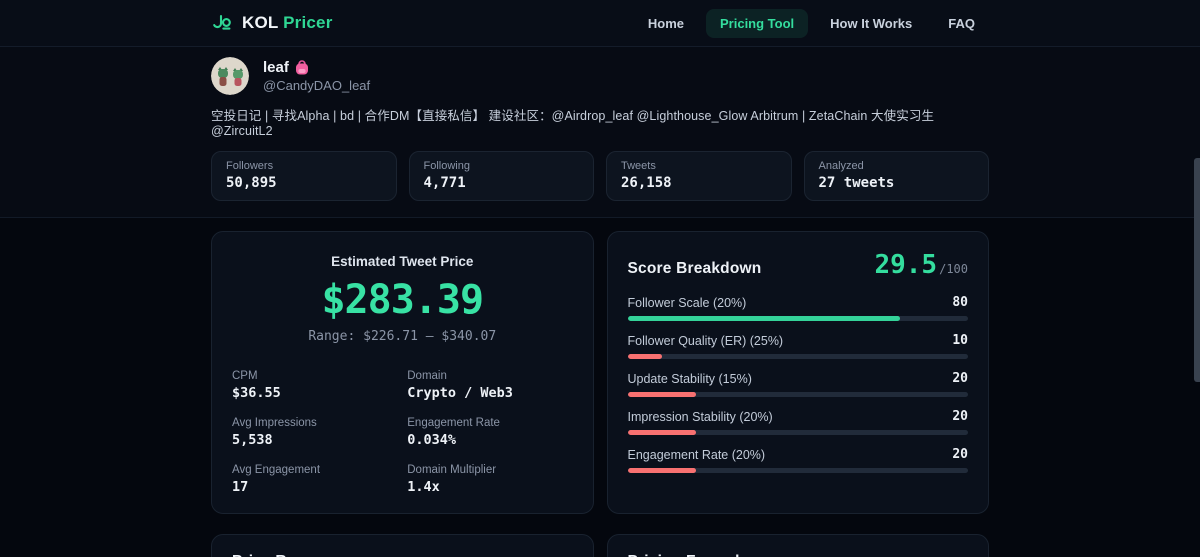  What do you see at coordinates (402, 336) in the screenshot?
I see `price-range-text: Range: $226.71 — $340.07` at bounding box center [402, 336].